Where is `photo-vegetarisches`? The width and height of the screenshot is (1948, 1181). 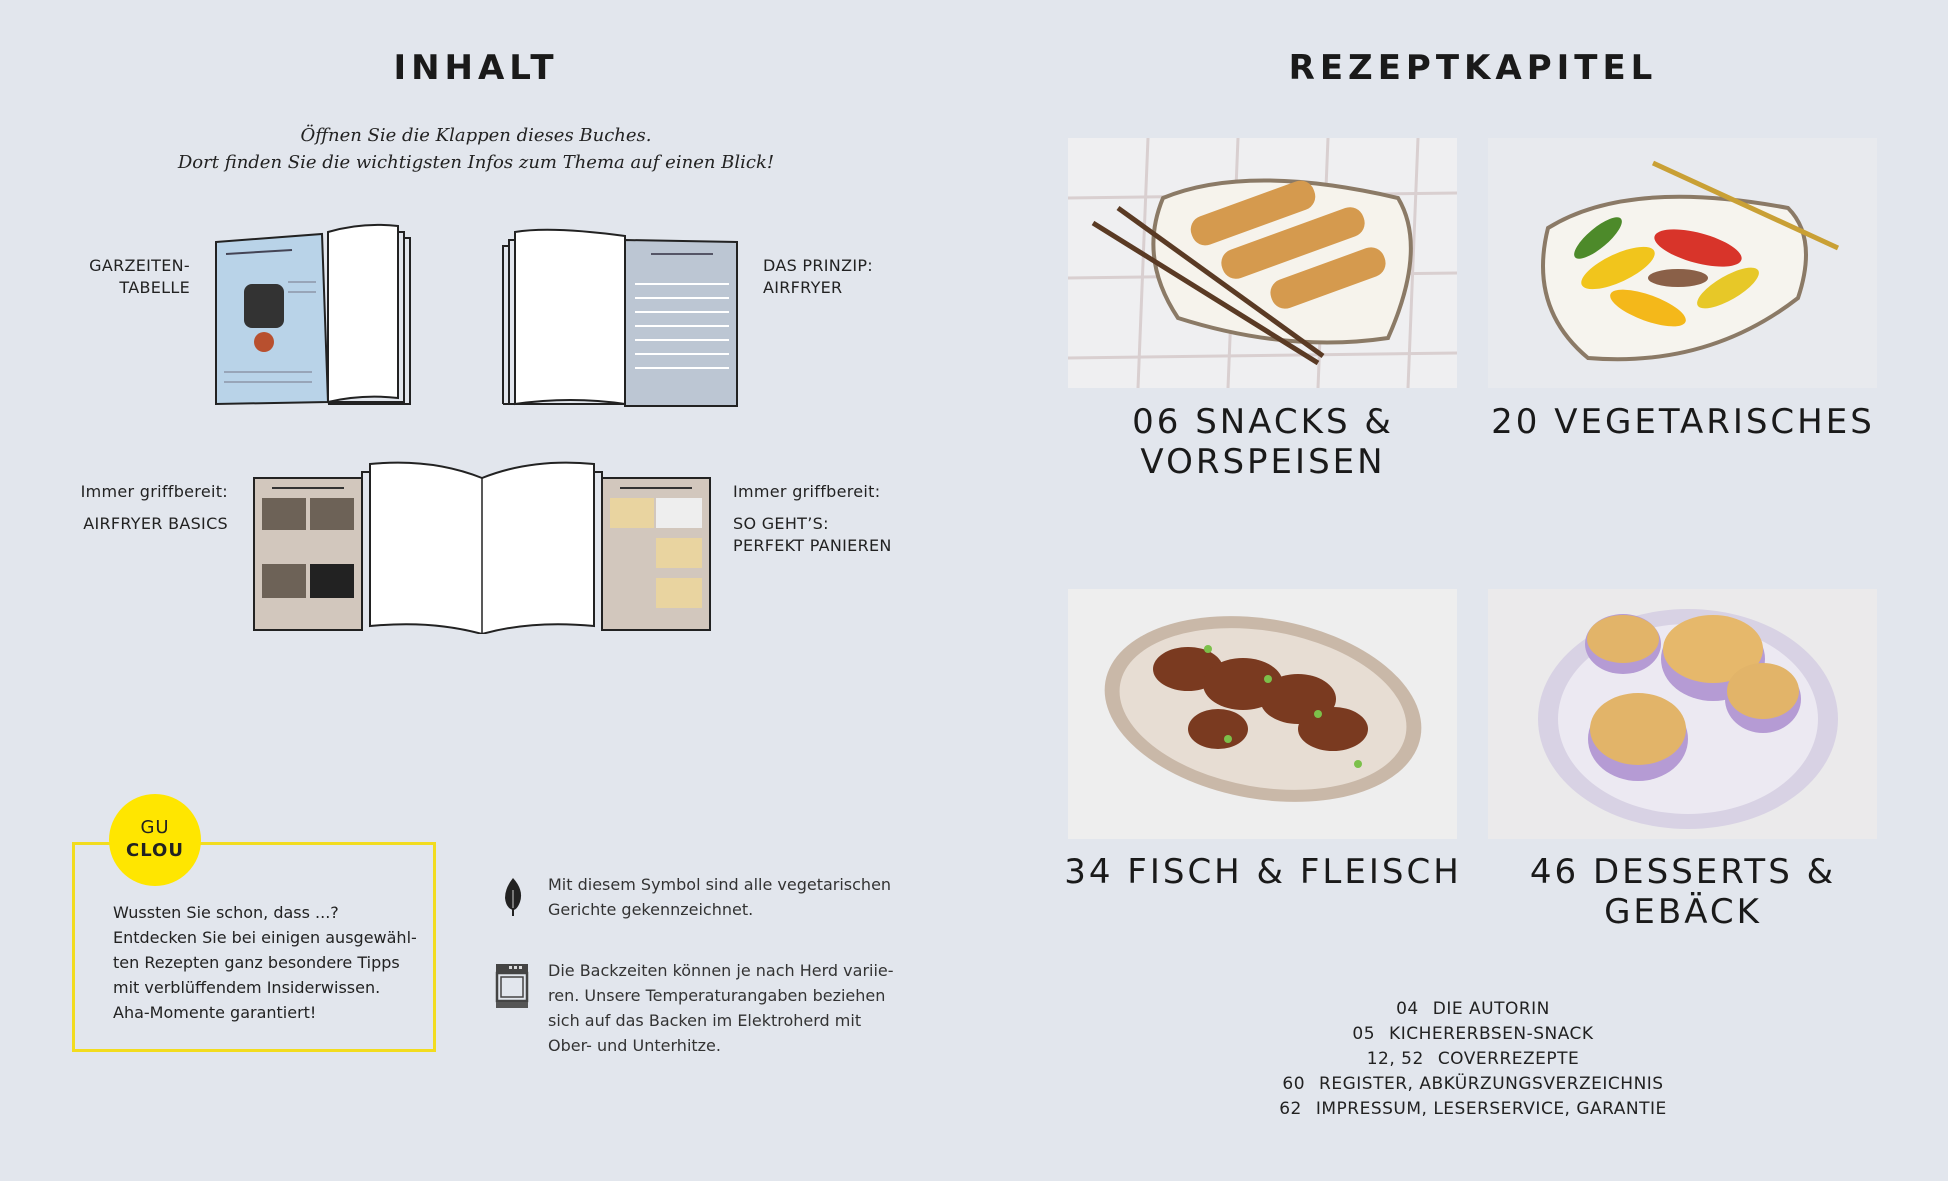 photo-vegetarisches is located at coordinates (1682, 263).